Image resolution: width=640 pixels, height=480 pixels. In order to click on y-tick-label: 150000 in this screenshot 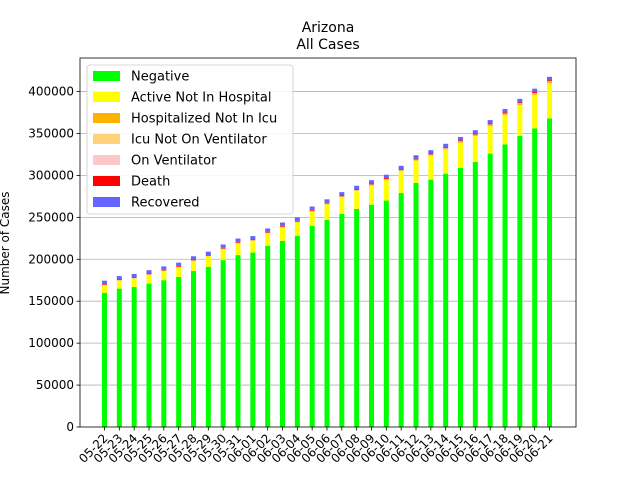, I will do `click(51, 301)`.